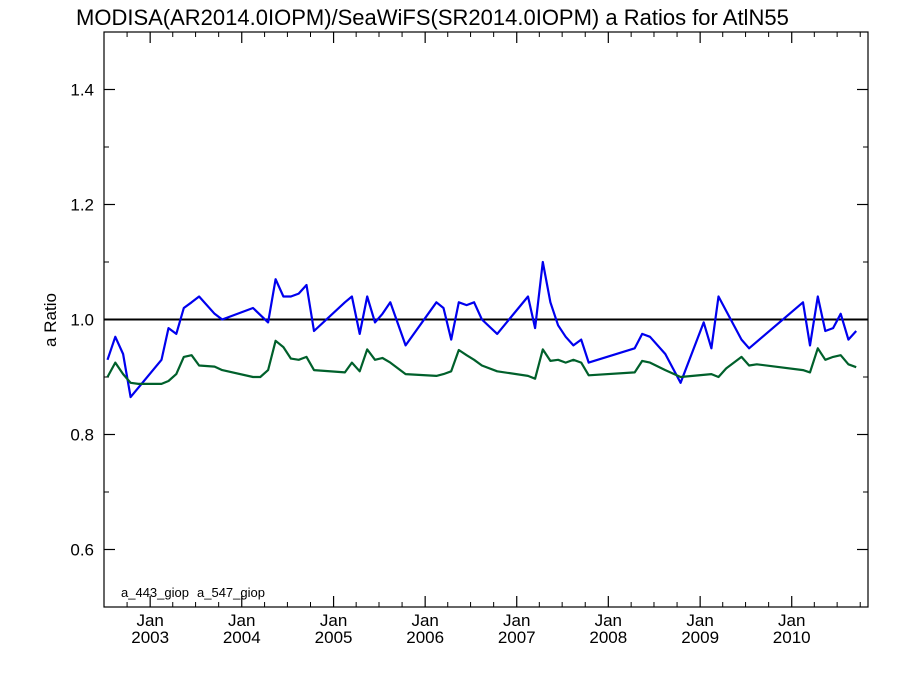  What do you see at coordinates (82, 435) in the screenshot?
I see `y-tick-label: 0.8` at bounding box center [82, 435].